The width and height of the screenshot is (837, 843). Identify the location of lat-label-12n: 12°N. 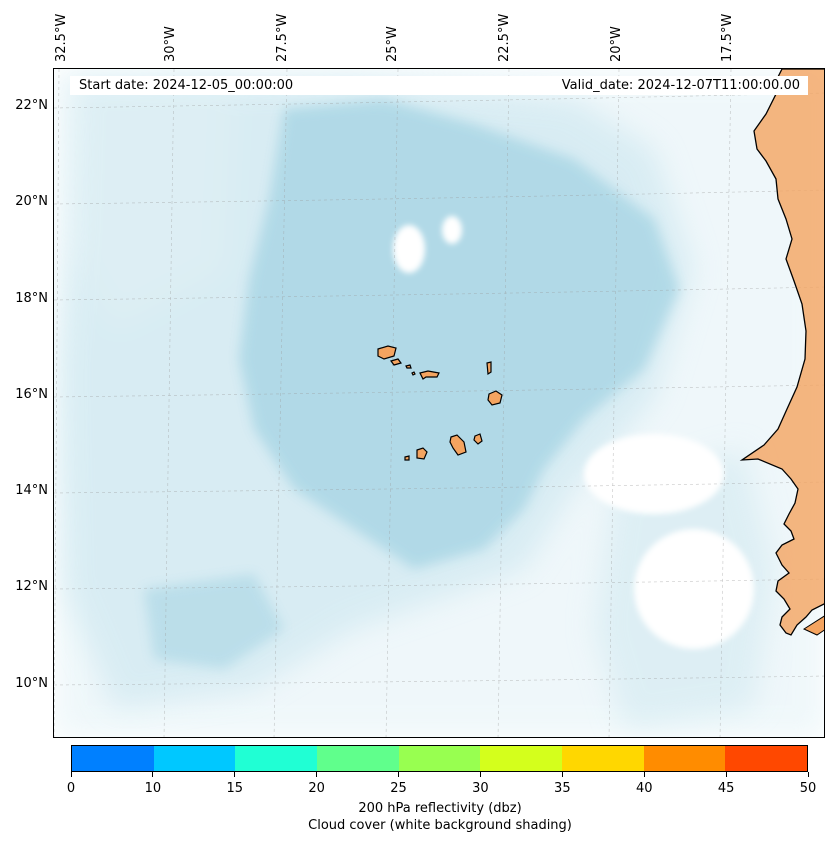
(31, 586).